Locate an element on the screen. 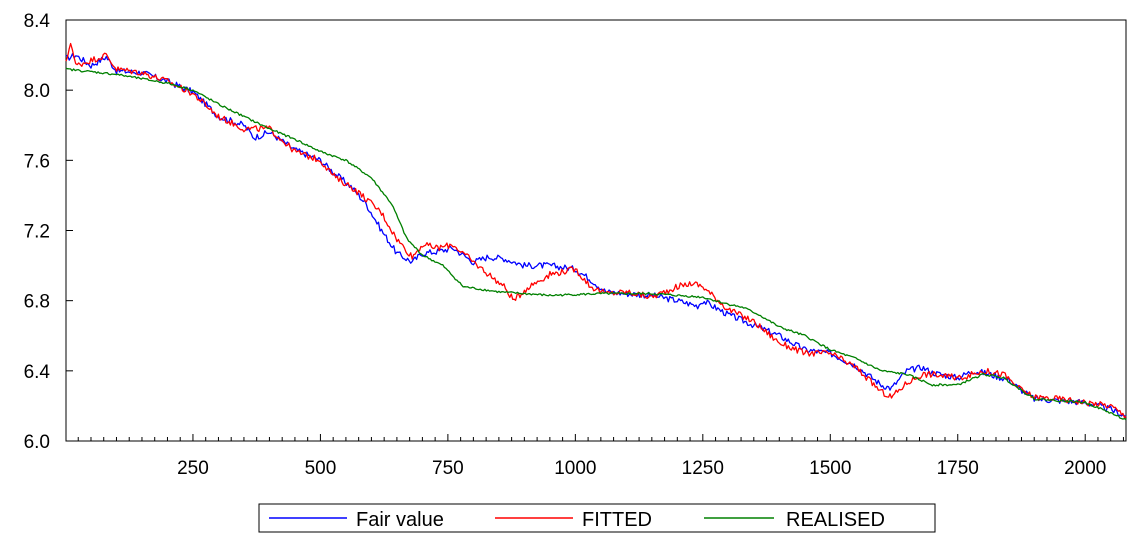 This screenshot has height=533, width=1128. y-tick-label: 8.0 is located at coordinates (37, 91).